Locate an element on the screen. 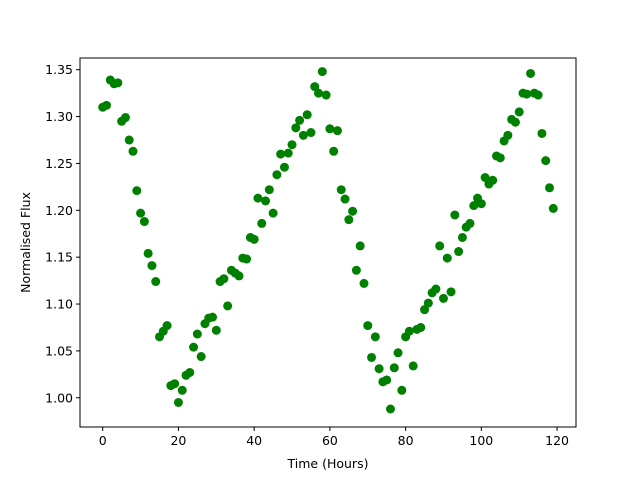  y-tick-label: 1.25 is located at coordinates (59, 163).